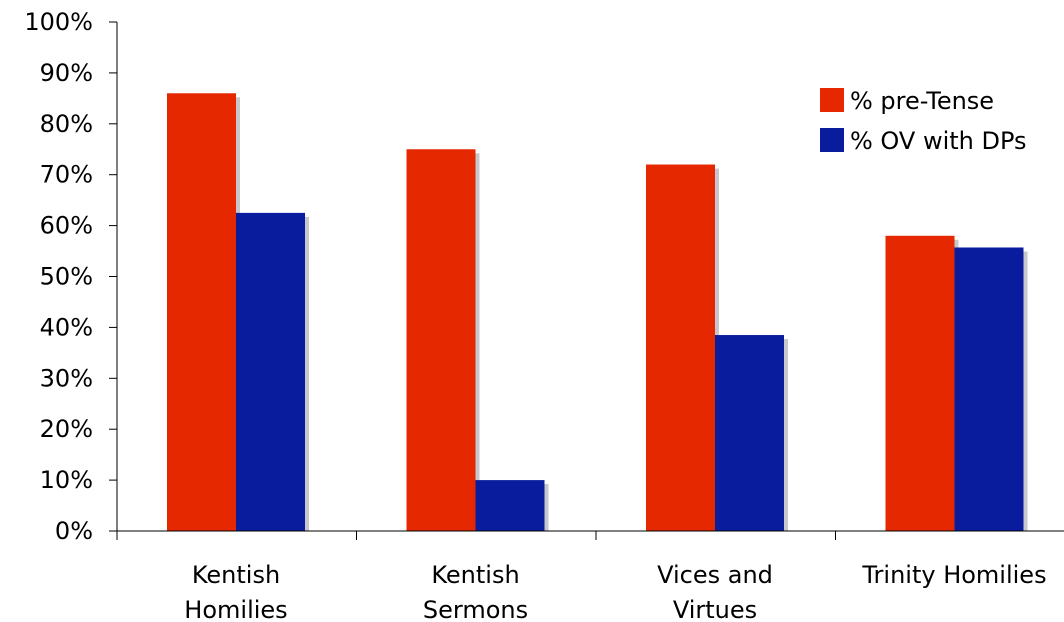  What do you see at coordinates (715, 609) in the screenshot?
I see `x-category-label: Virtues` at bounding box center [715, 609].